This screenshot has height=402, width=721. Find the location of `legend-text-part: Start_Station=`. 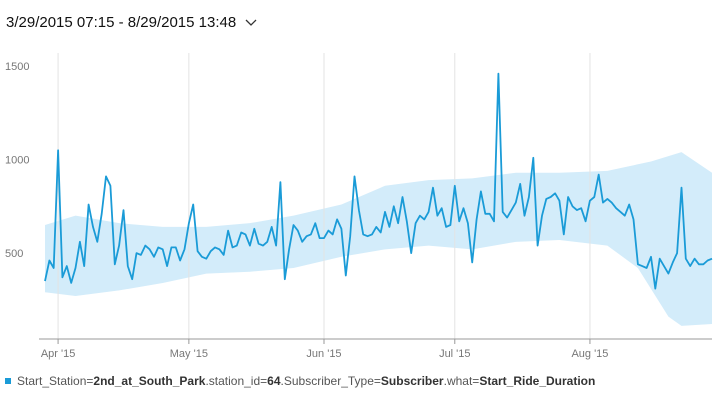

legend-text-part: Start_Station= is located at coordinates (55, 381).